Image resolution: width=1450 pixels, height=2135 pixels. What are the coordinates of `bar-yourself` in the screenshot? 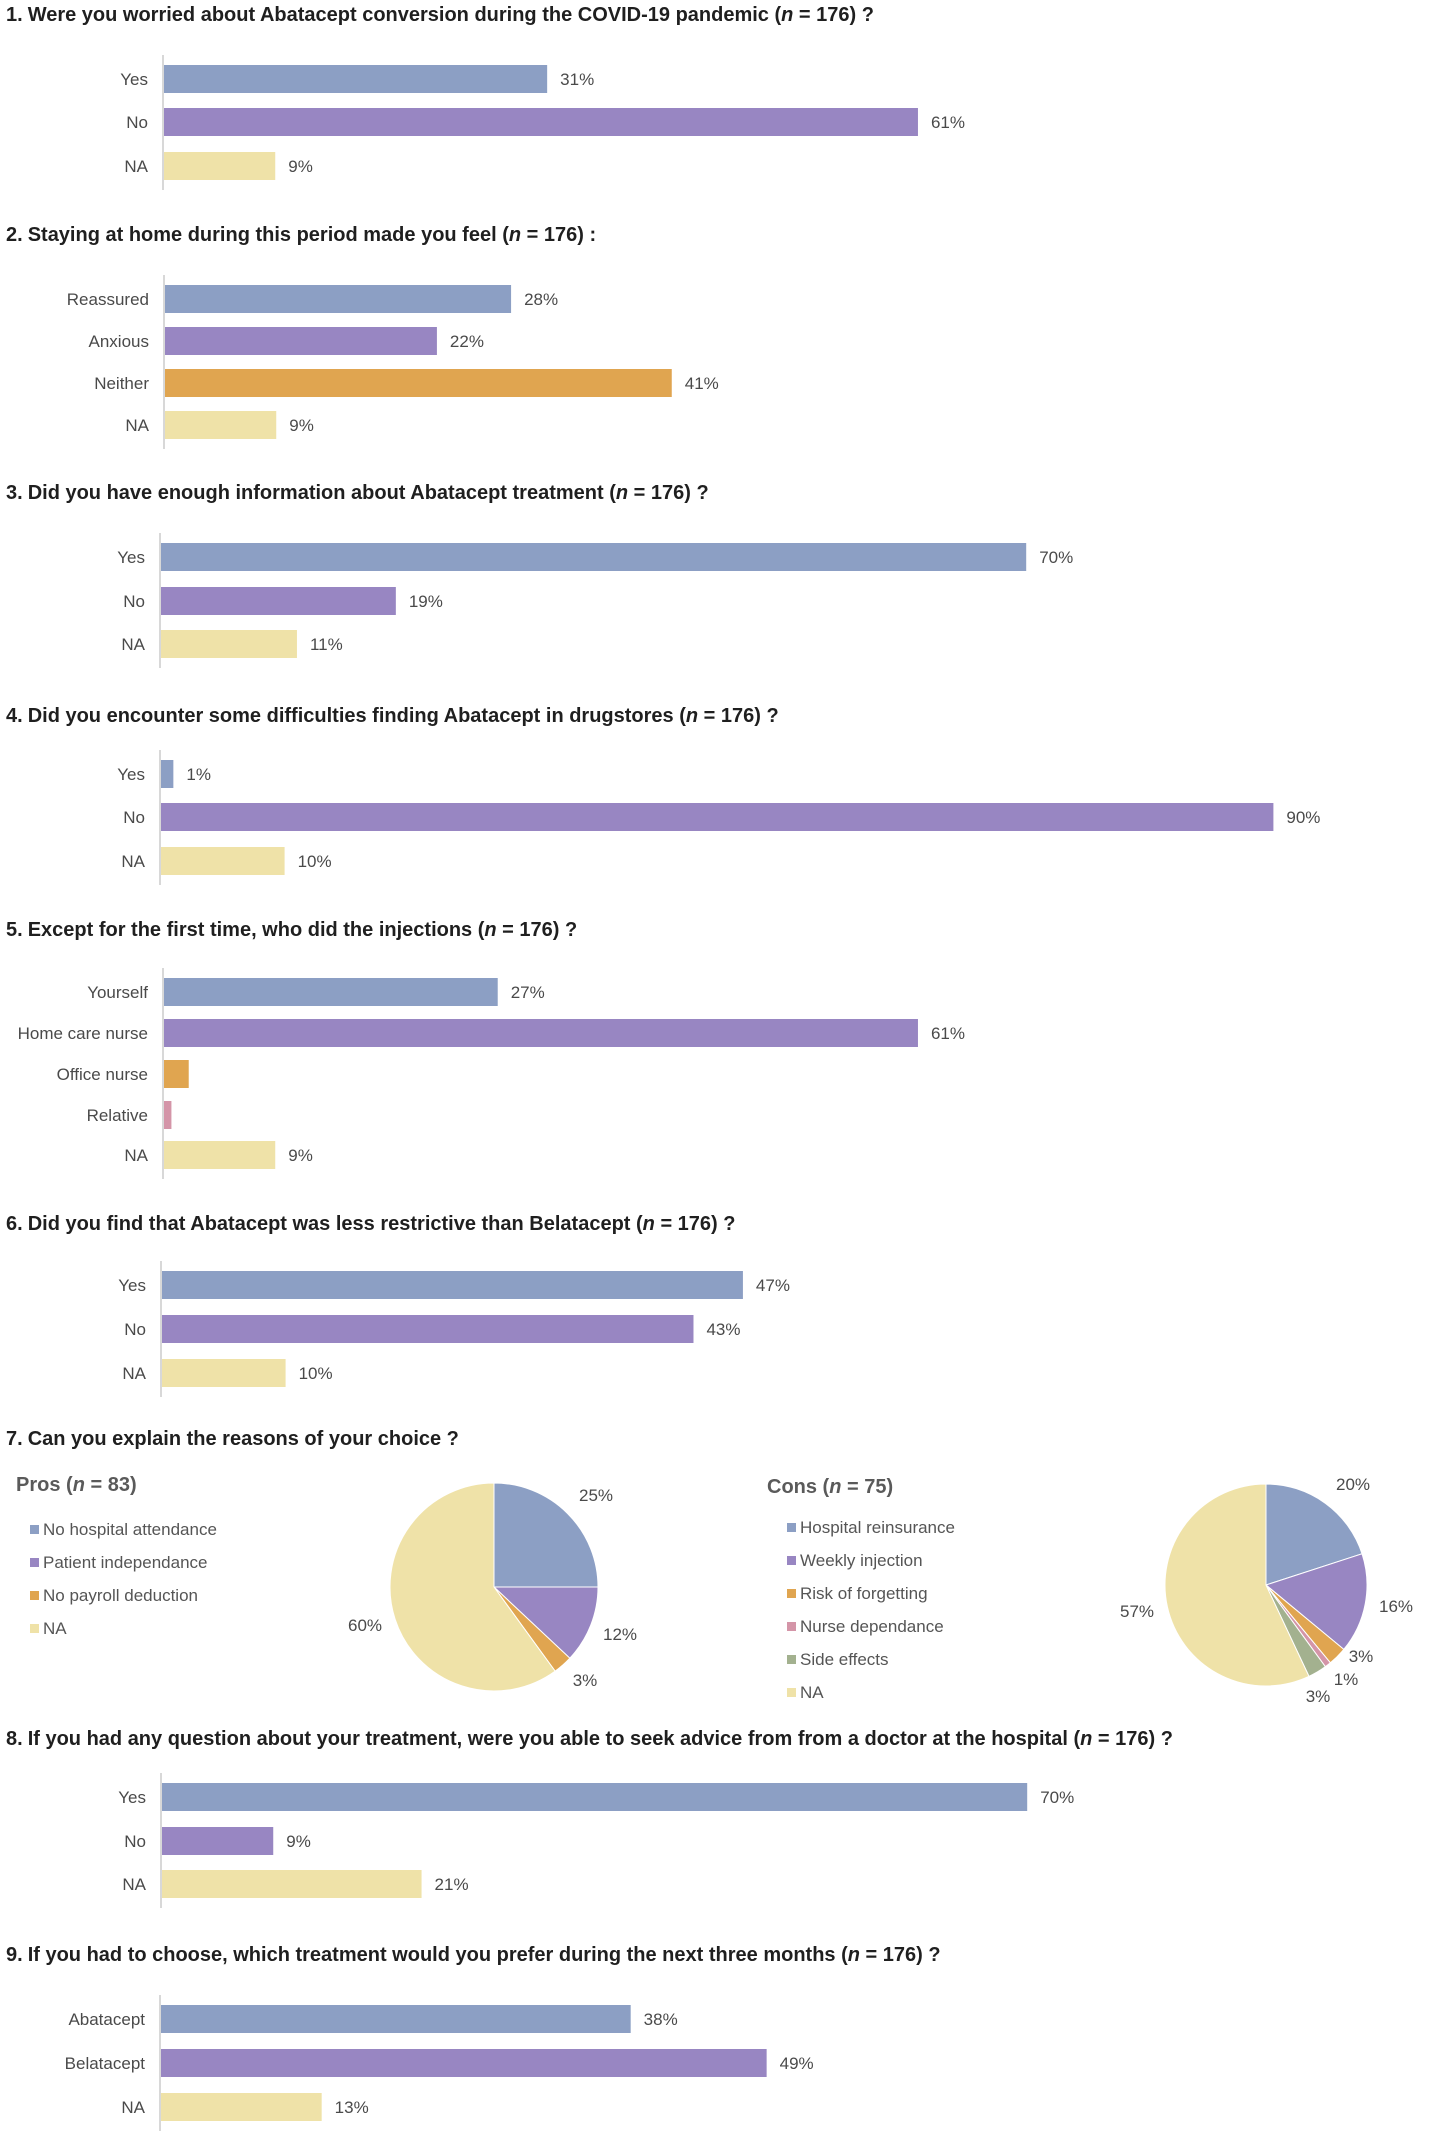 It's located at (331, 992).